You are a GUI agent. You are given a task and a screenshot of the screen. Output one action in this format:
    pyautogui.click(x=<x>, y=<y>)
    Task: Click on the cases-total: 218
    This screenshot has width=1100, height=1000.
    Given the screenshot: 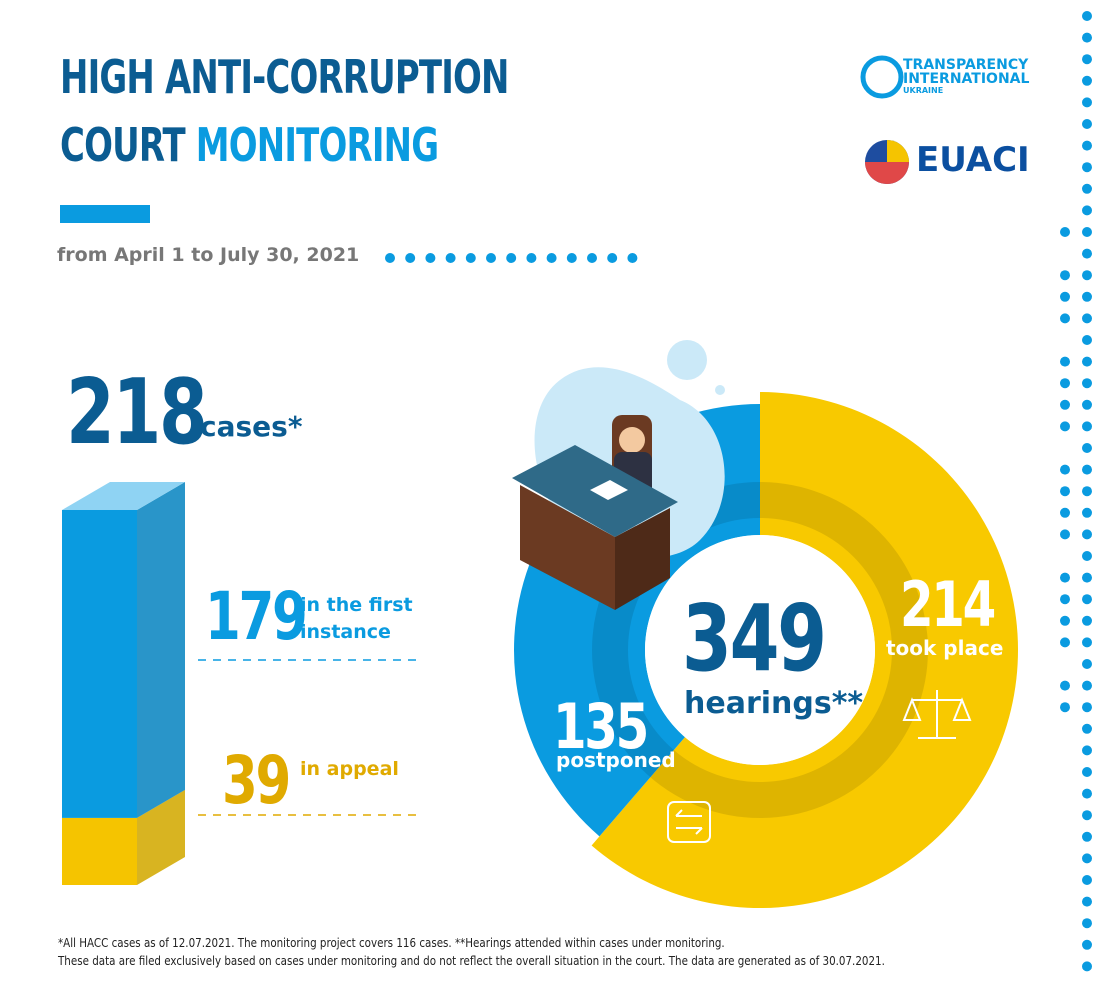 What is the action you would take?
    pyautogui.click(x=137, y=412)
    